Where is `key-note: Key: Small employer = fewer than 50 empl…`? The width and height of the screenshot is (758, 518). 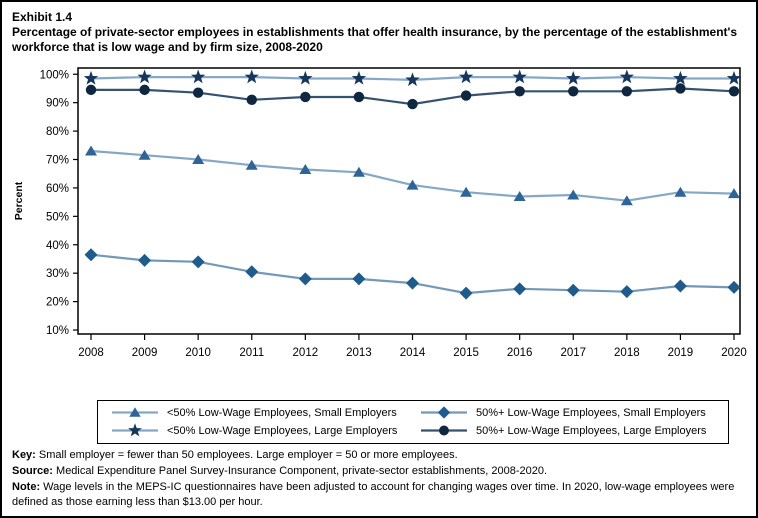
key-note: Key: Small employer = fewer than 50 empl… is located at coordinates (382, 455).